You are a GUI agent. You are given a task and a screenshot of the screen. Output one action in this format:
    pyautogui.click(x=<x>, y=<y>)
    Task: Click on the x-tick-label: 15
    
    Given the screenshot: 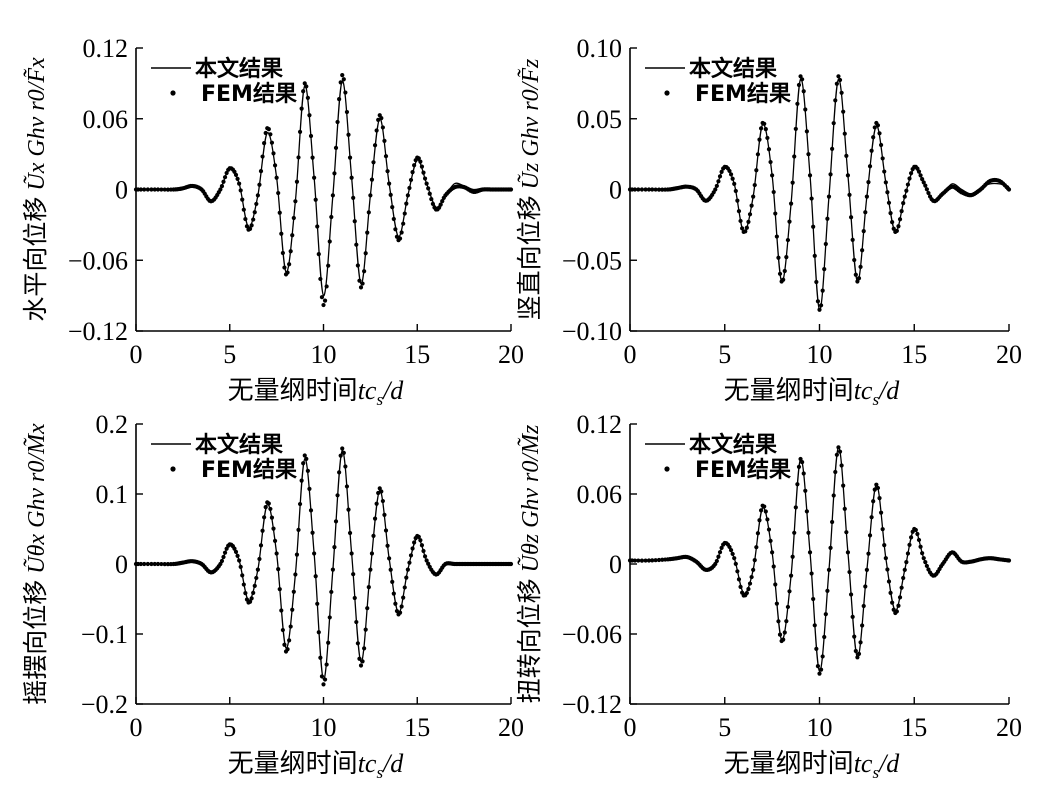 What is the action you would take?
    pyautogui.click(x=417, y=727)
    